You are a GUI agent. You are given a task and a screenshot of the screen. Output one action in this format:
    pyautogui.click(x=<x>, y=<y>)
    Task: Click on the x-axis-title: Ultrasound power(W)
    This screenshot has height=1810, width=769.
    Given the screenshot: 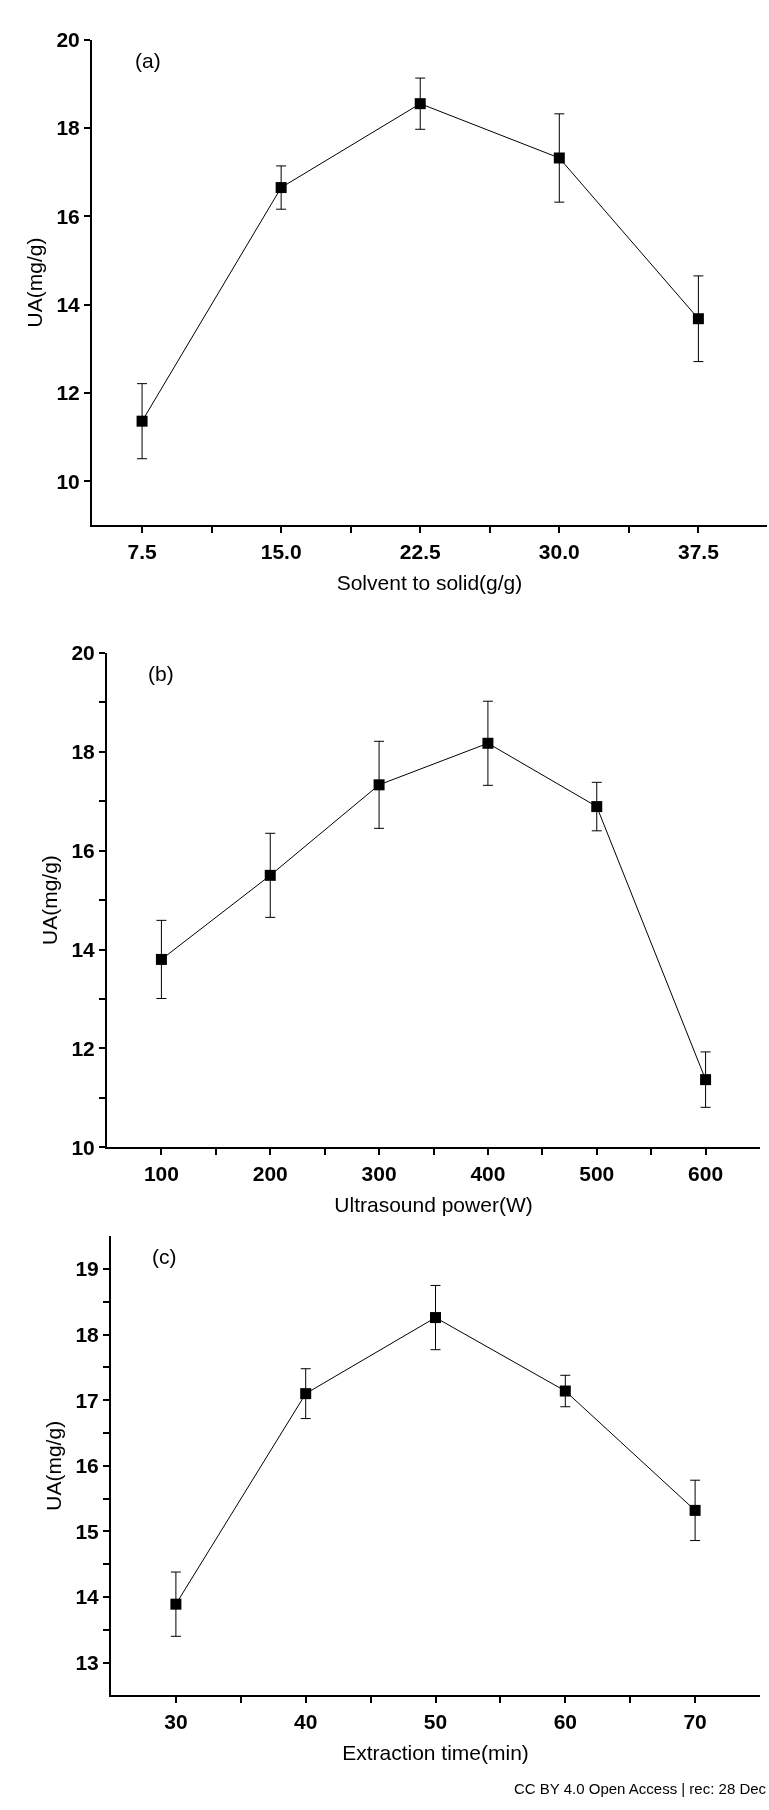 What is the action you would take?
    pyautogui.click(x=433, y=1205)
    